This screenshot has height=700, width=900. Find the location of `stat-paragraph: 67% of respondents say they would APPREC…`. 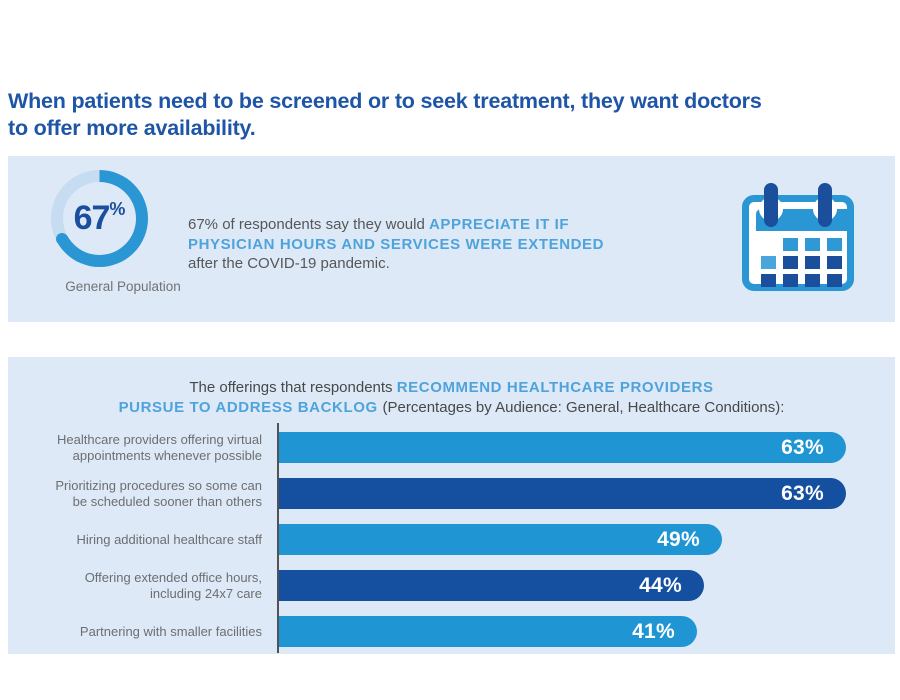

stat-paragraph: 67% of respondents say they would APPREC… is located at coordinates (396, 244).